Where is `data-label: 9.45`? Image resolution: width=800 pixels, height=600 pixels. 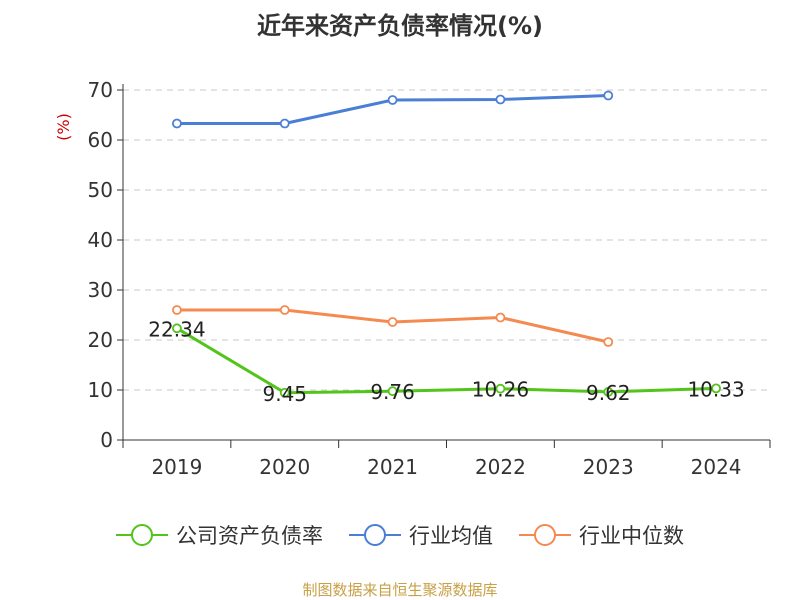
data-label: 9.45 is located at coordinates (284, 394).